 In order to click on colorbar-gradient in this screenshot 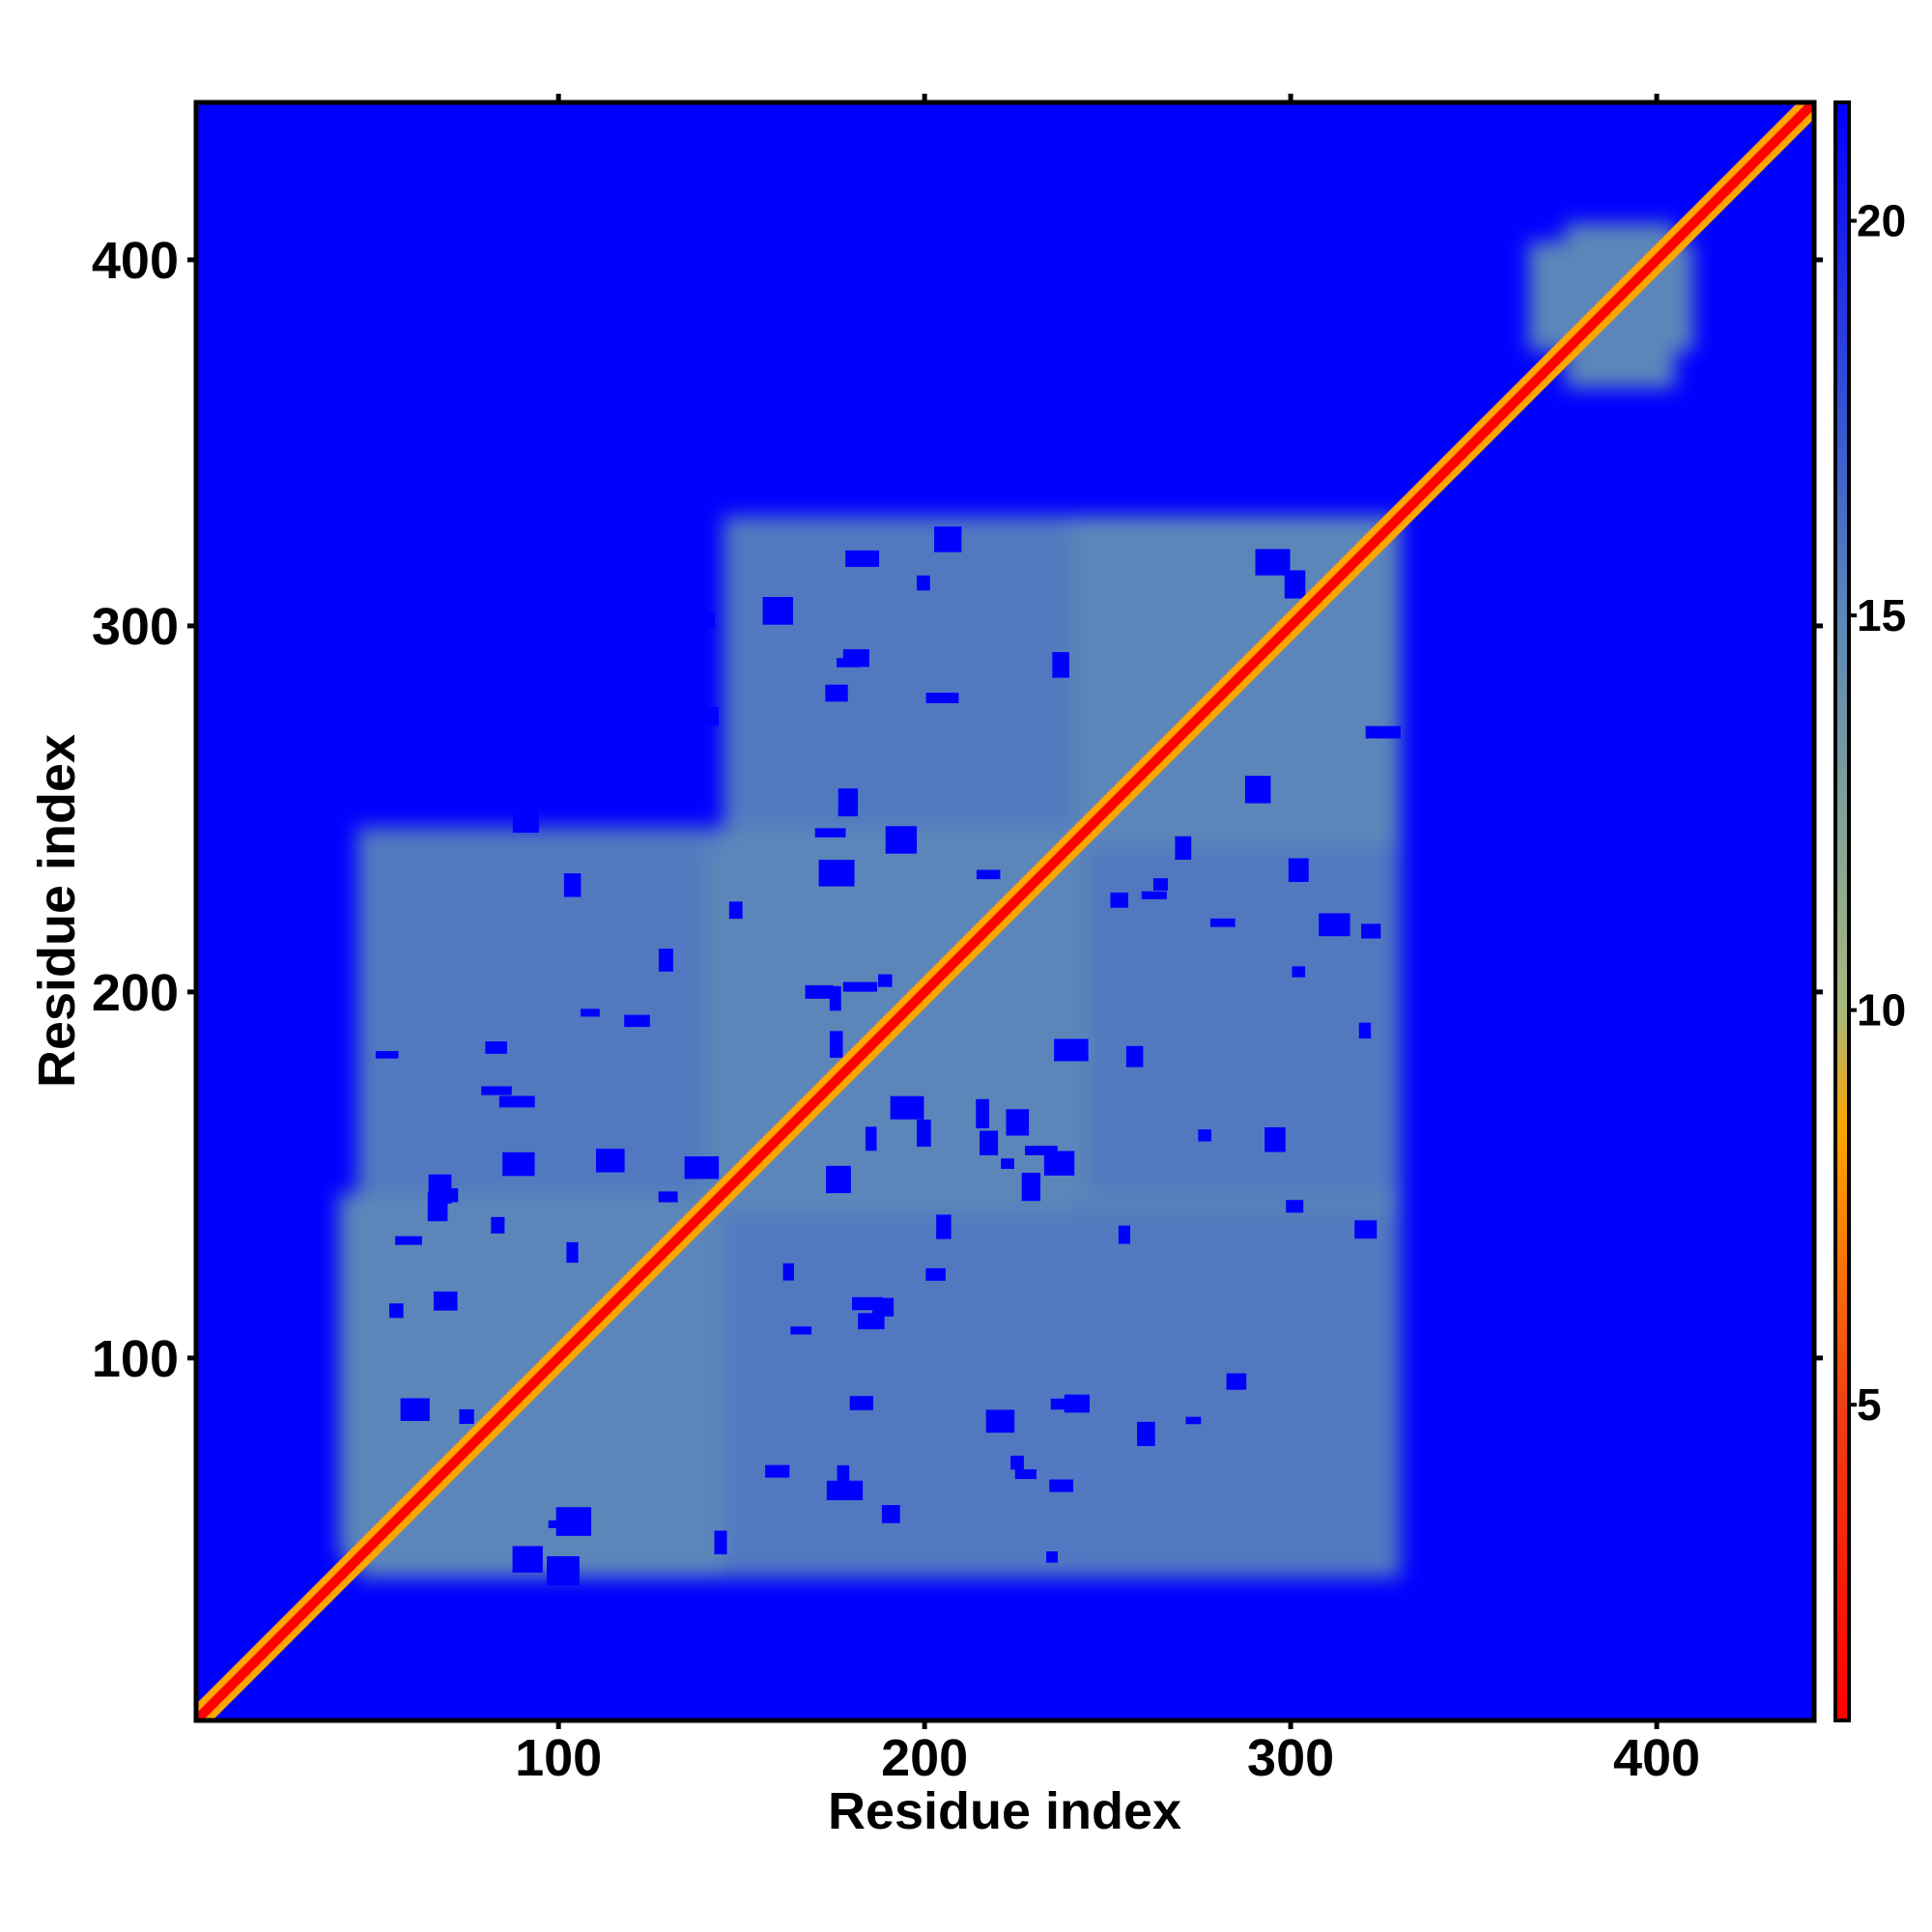, I will do `click(1842, 911)`.